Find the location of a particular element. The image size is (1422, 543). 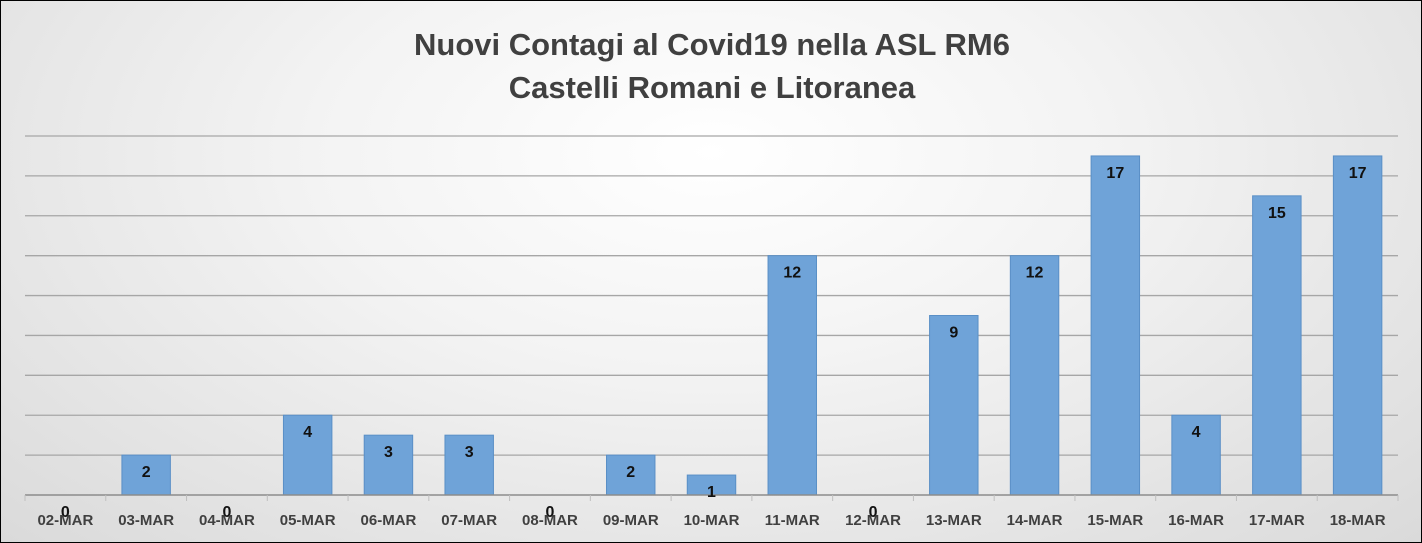

data-label-14-mar: 12 is located at coordinates (1035, 273).